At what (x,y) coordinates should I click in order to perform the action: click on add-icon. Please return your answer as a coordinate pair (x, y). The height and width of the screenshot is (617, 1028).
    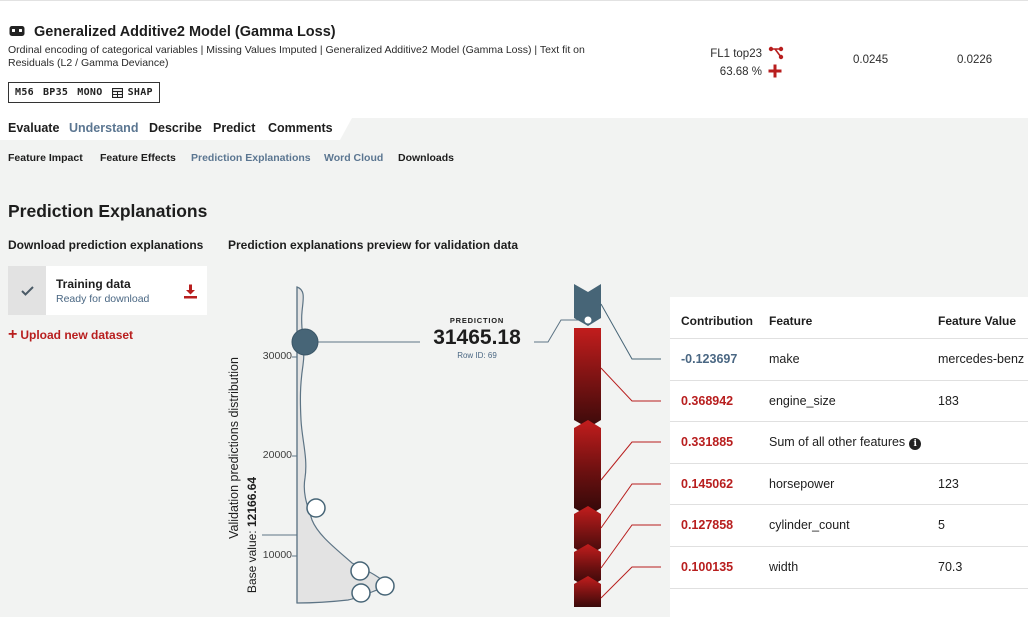
    Looking at the image, I should click on (775, 71).